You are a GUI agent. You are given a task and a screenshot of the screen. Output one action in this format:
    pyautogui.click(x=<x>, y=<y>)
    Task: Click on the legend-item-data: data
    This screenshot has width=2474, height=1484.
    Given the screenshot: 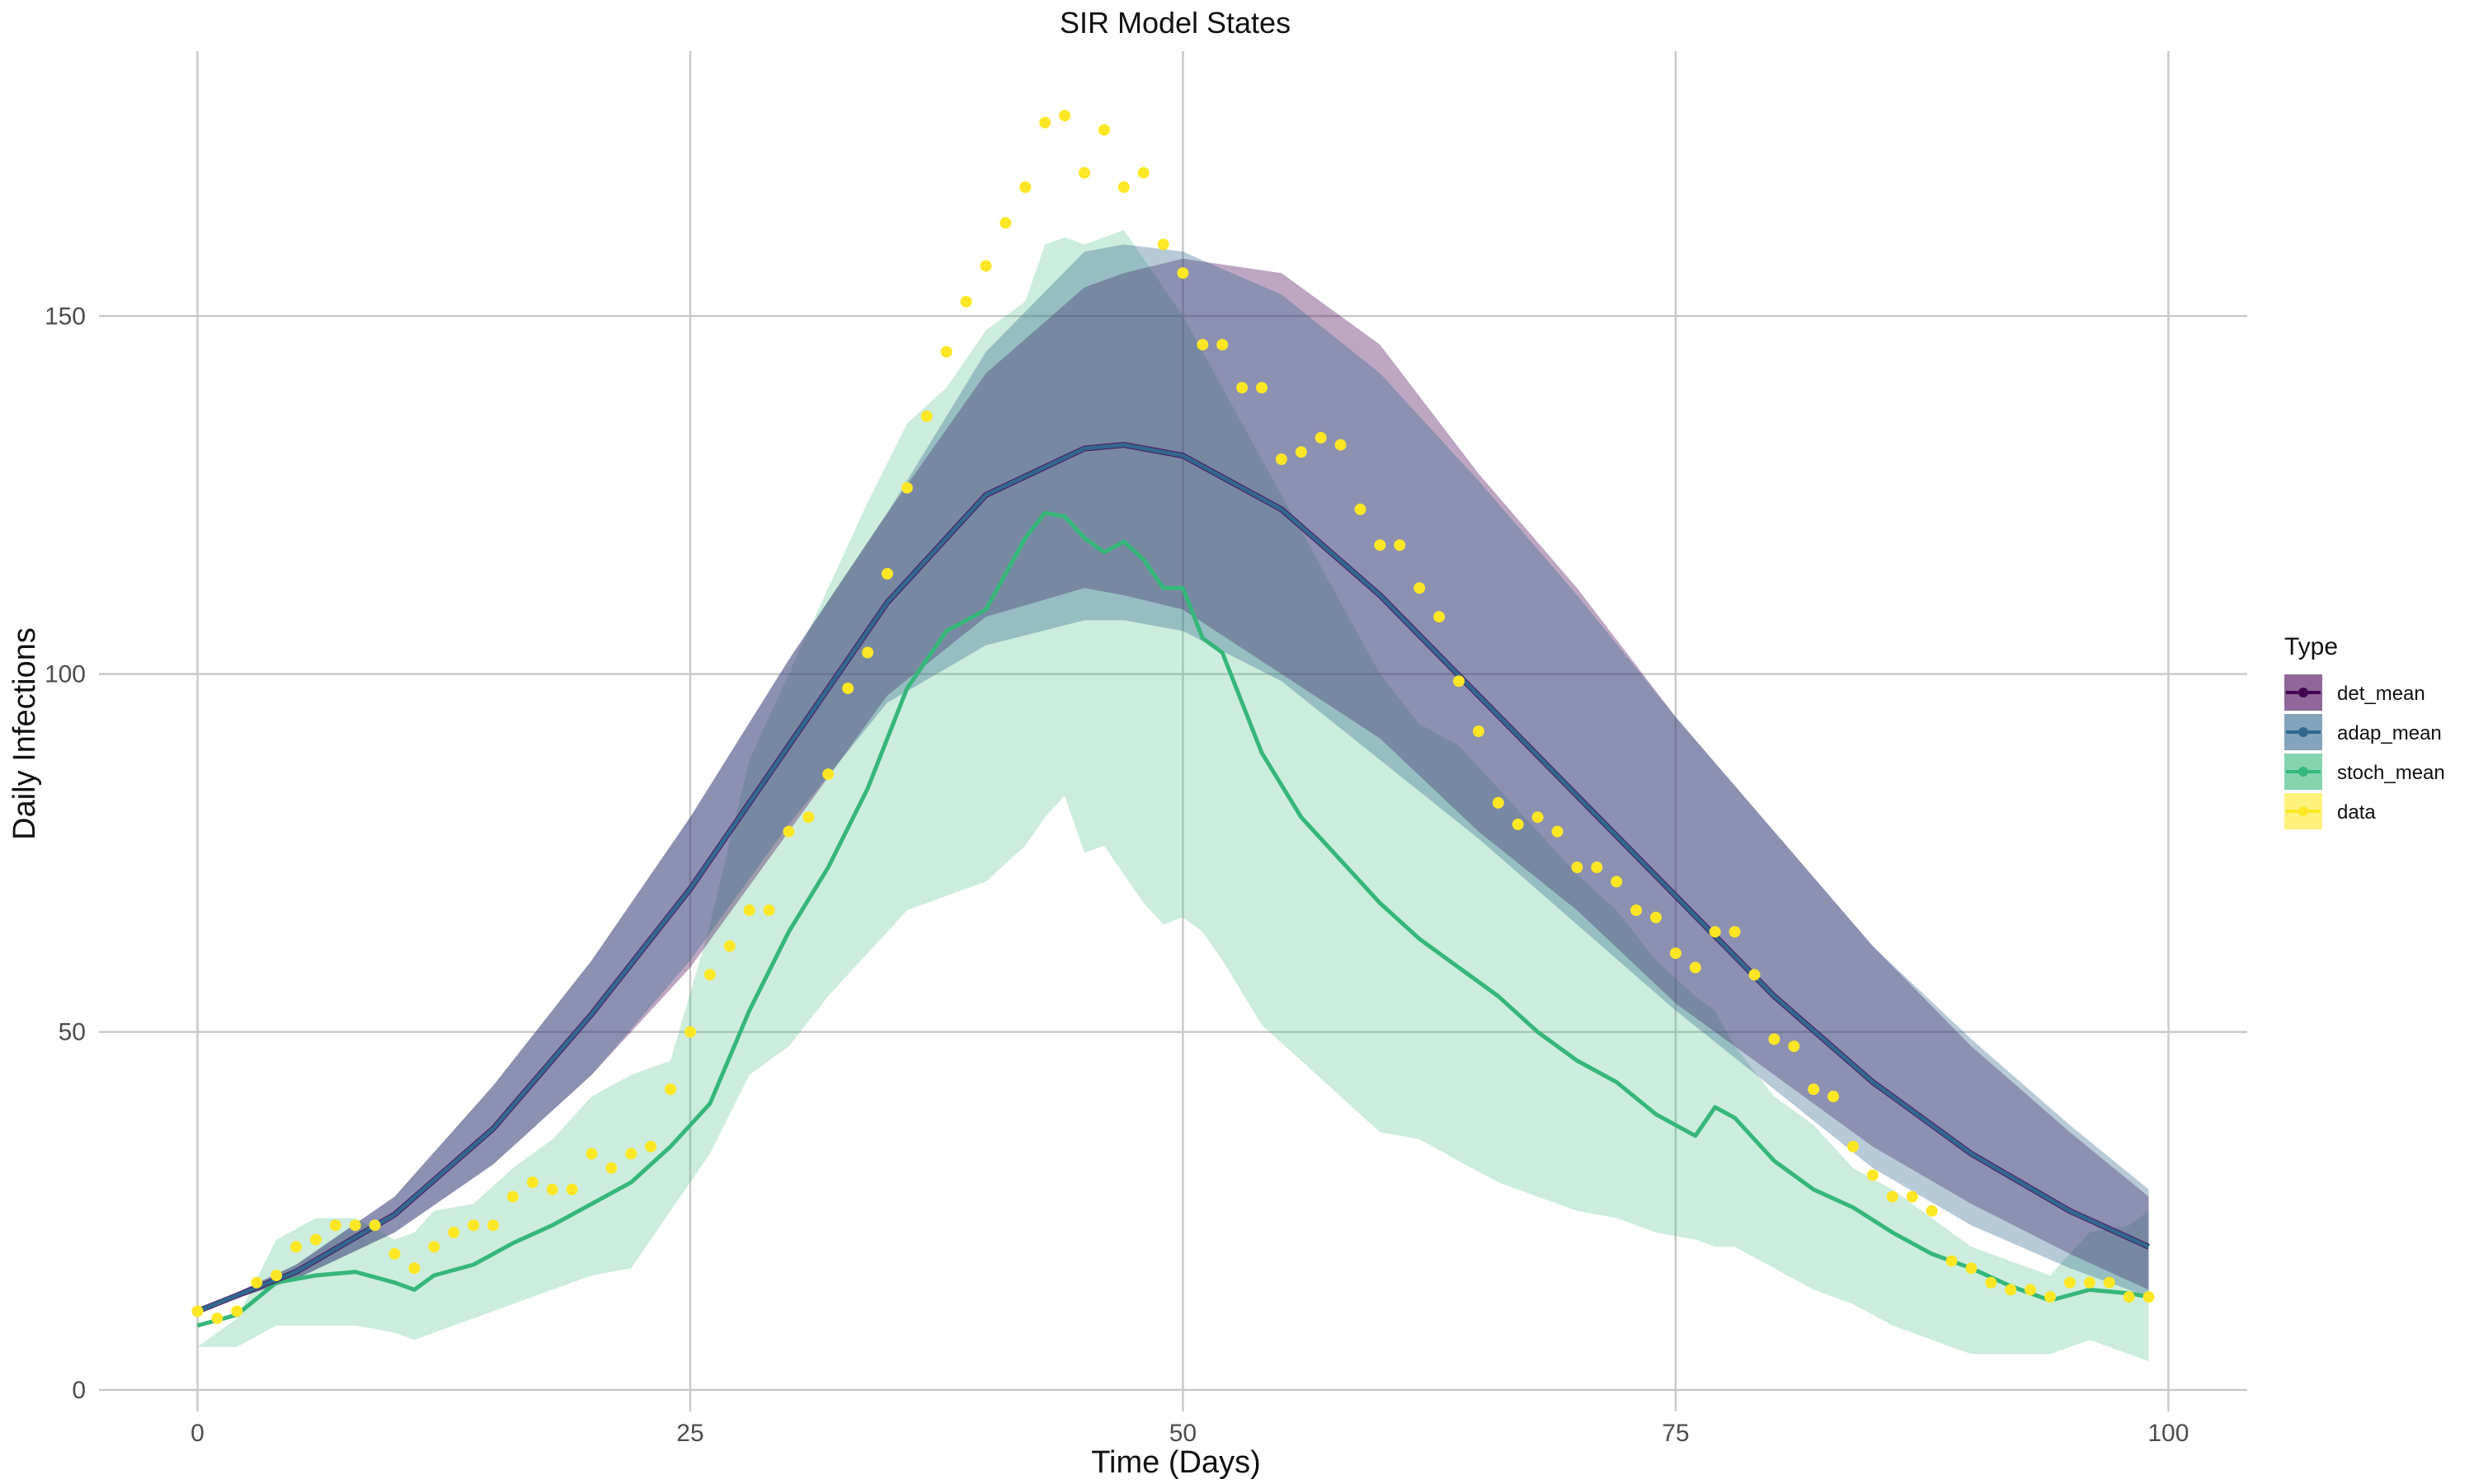 What is the action you would take?
    pyautogui.click(x=2330, y=811)
    